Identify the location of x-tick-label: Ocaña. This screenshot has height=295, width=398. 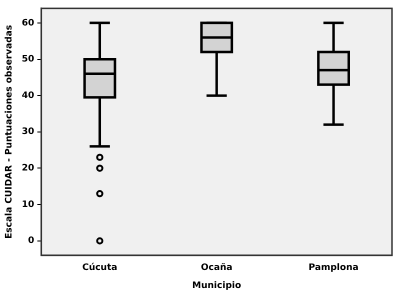
(216, 268).